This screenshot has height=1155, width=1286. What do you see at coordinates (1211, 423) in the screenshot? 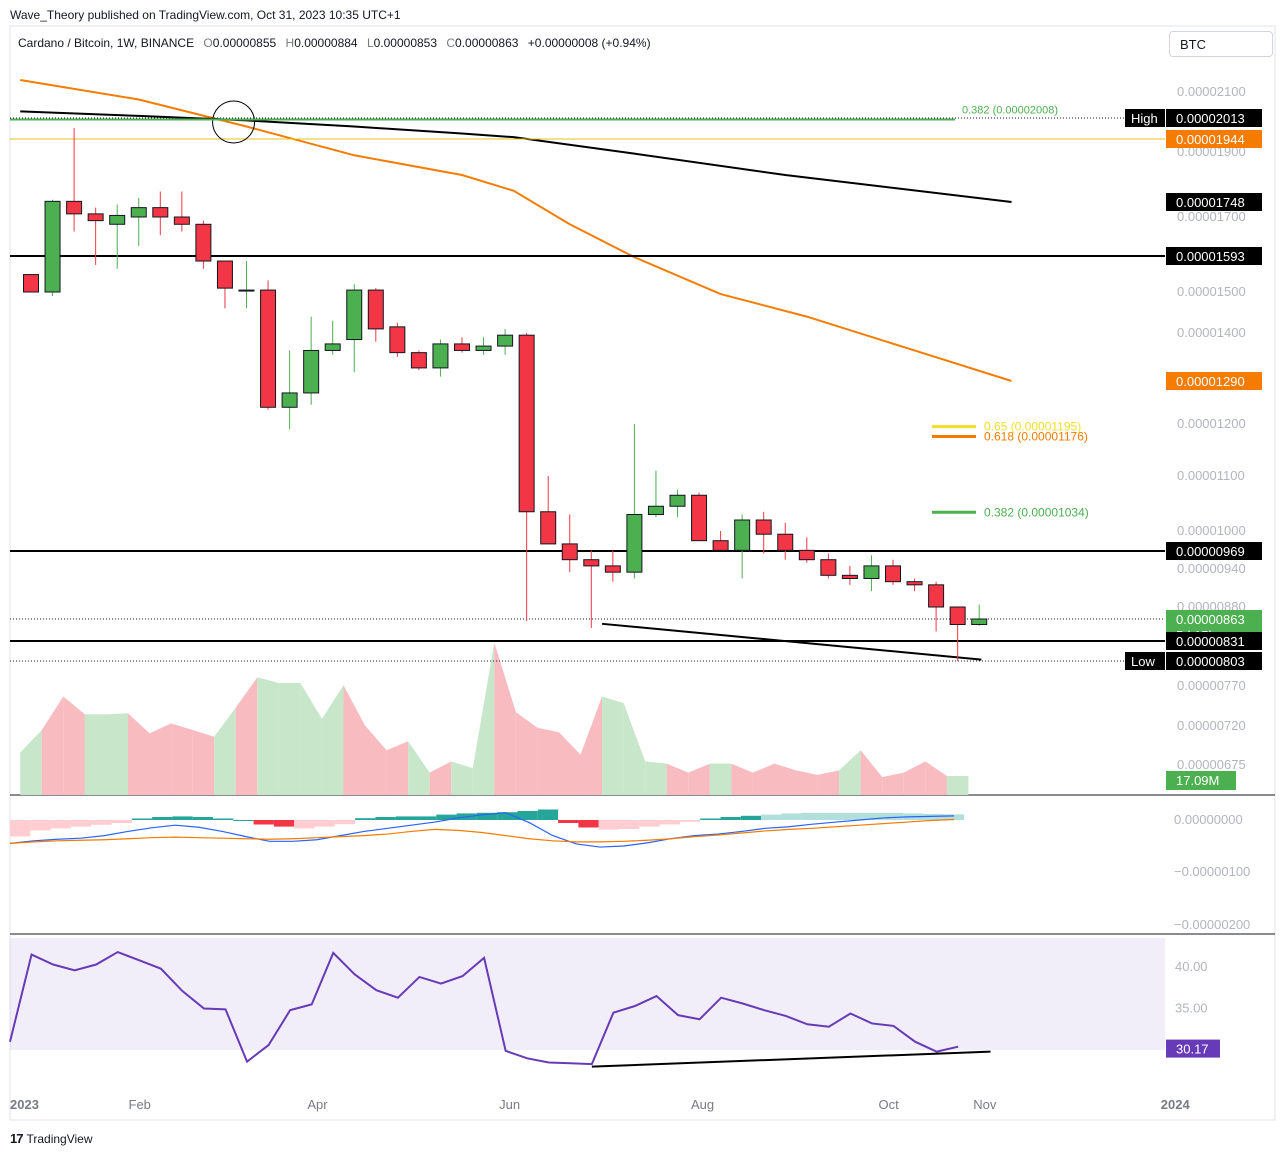
I see `price-axis-tick: 0.00001200` at bounding box center [1211, 423].